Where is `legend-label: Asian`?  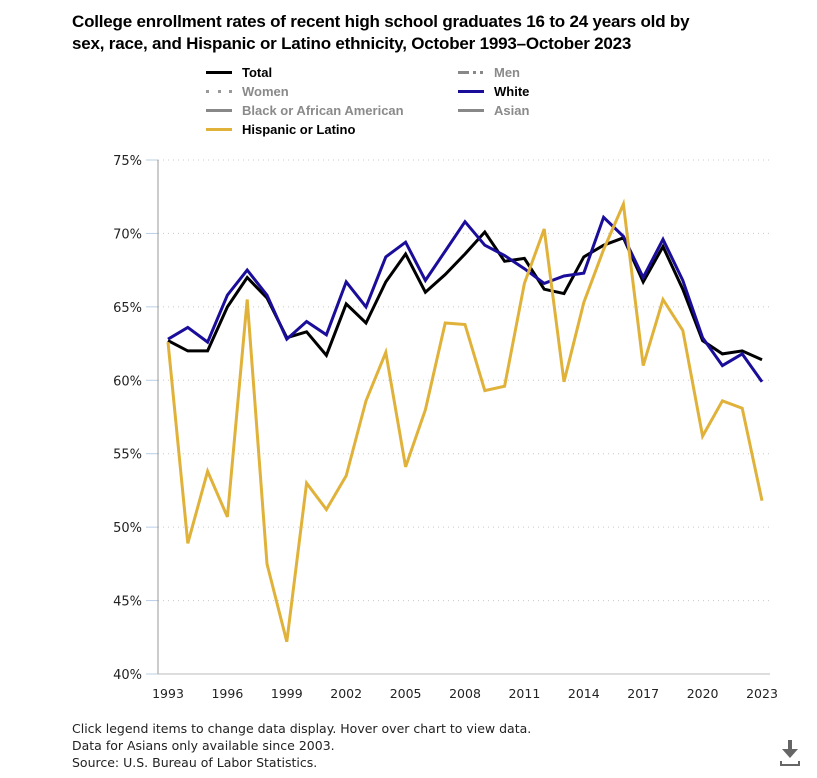
legend-label: Asian is located at coordinates (512, 110).